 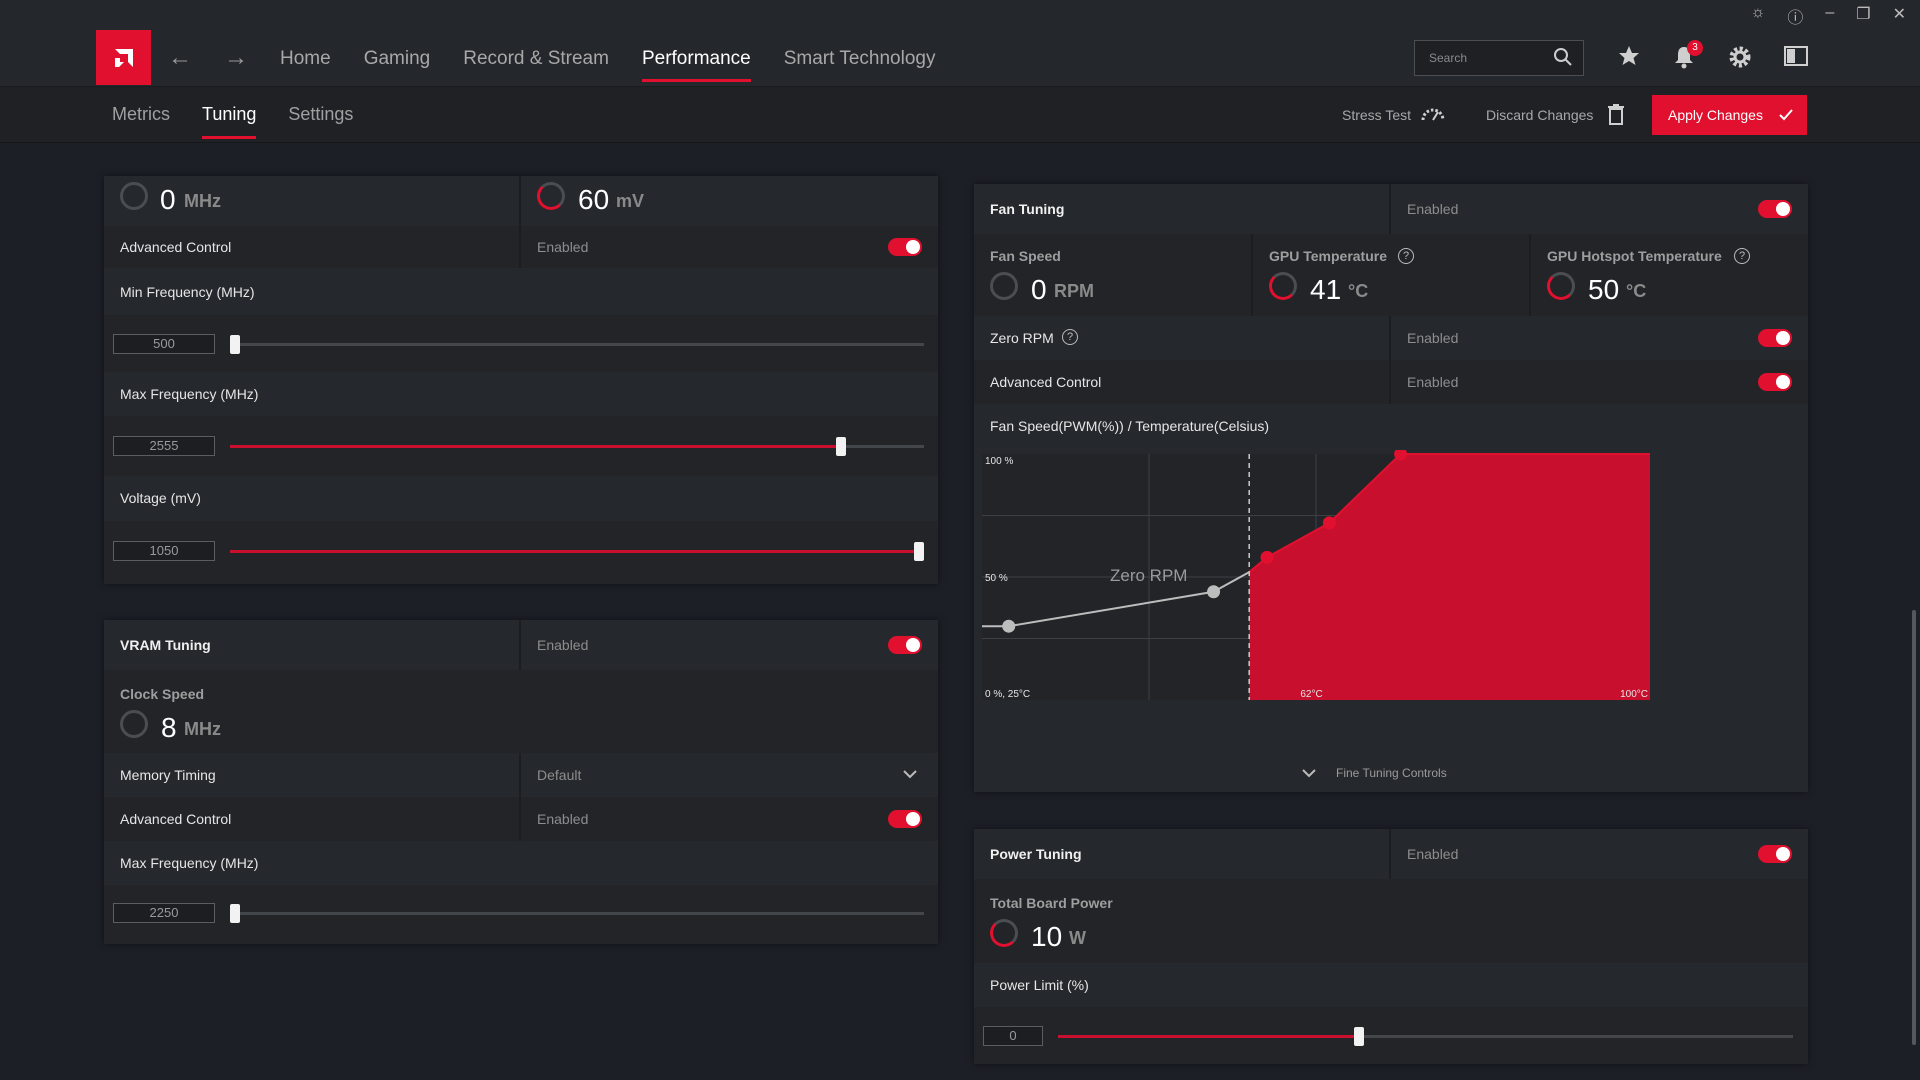 I want to click on apply-changes-button: Apply Changes, so click(x=1729, y=115).